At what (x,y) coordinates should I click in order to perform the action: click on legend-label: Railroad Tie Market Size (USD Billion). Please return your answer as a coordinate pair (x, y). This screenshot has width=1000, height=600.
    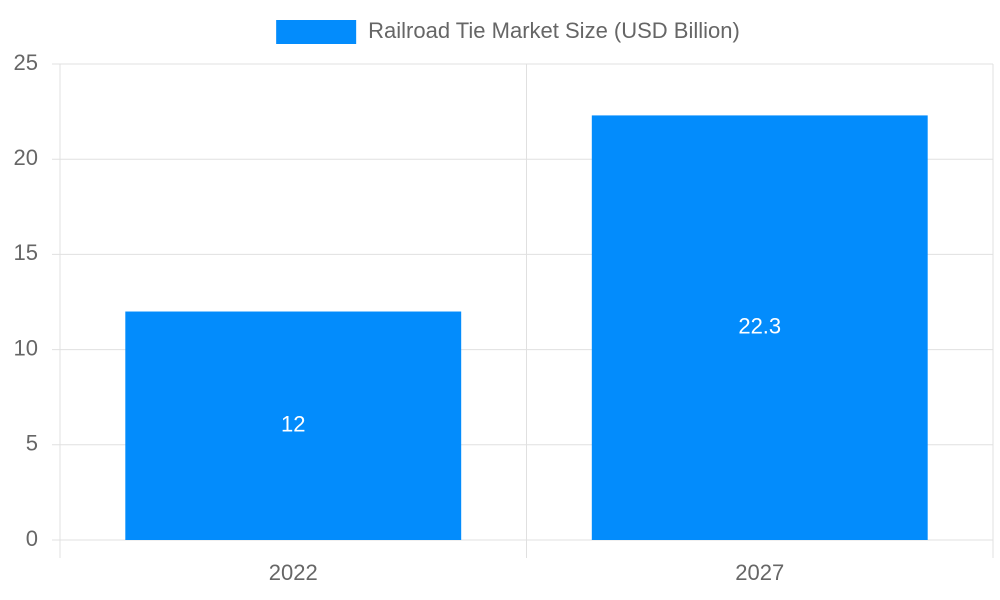
    Looking at the image, I should click on (554, 30).